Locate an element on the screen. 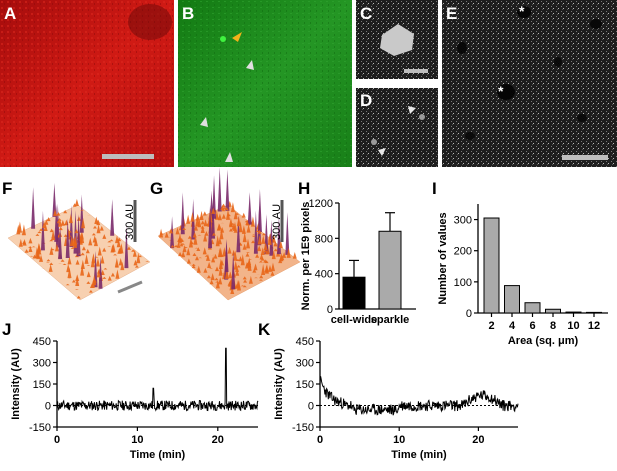 The width and height of the screenshot is (617, 471). panel-label-b: B is located at coordinates (188, 13).